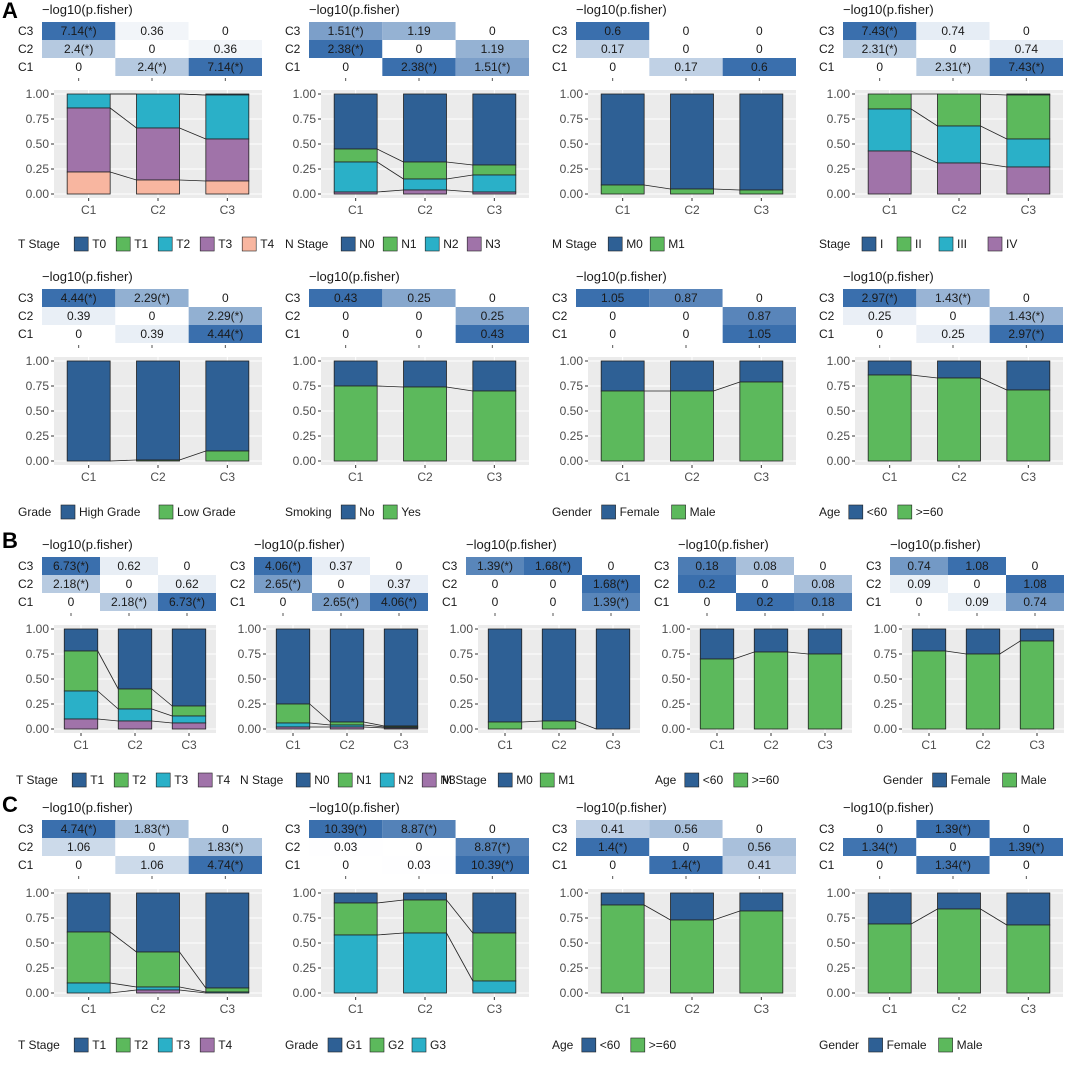 The width and height of the screenshot is (1072, 1066). Describe the element at coordinates (79, 847) in the screenshot. I see `heatmap-cell-value: 1.06` at that location.